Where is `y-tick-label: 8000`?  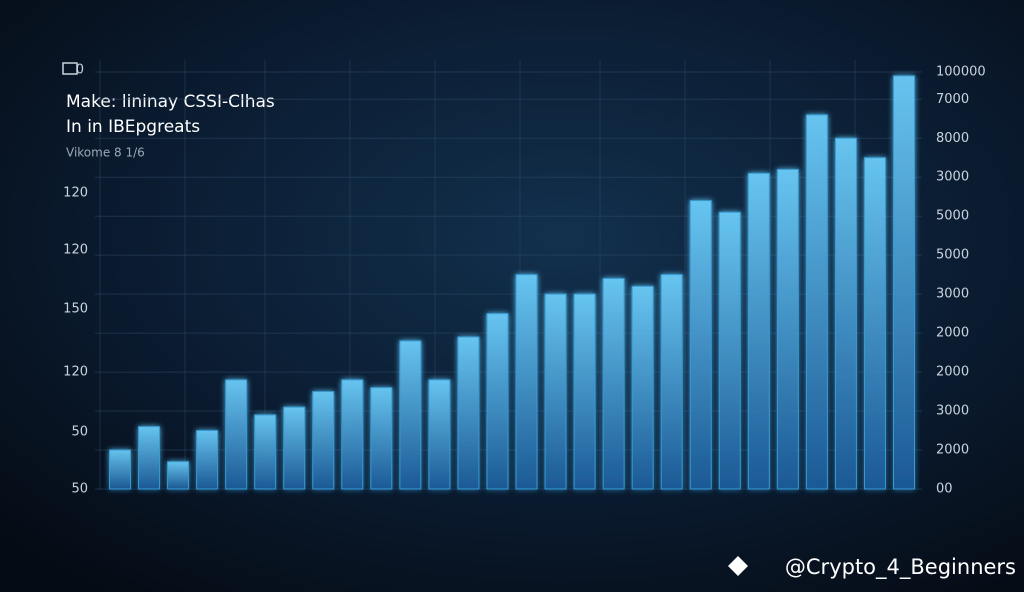
y-tick-label: 8000 is located at coordinates (952, 138).